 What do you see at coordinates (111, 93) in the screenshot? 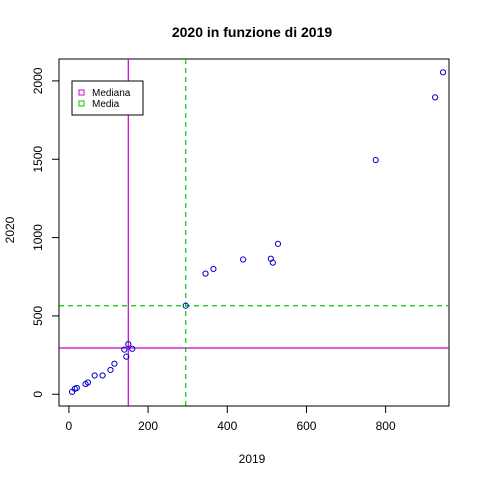
I see `legend-label-mediana: Mediana` at bounding box center [111, 93].